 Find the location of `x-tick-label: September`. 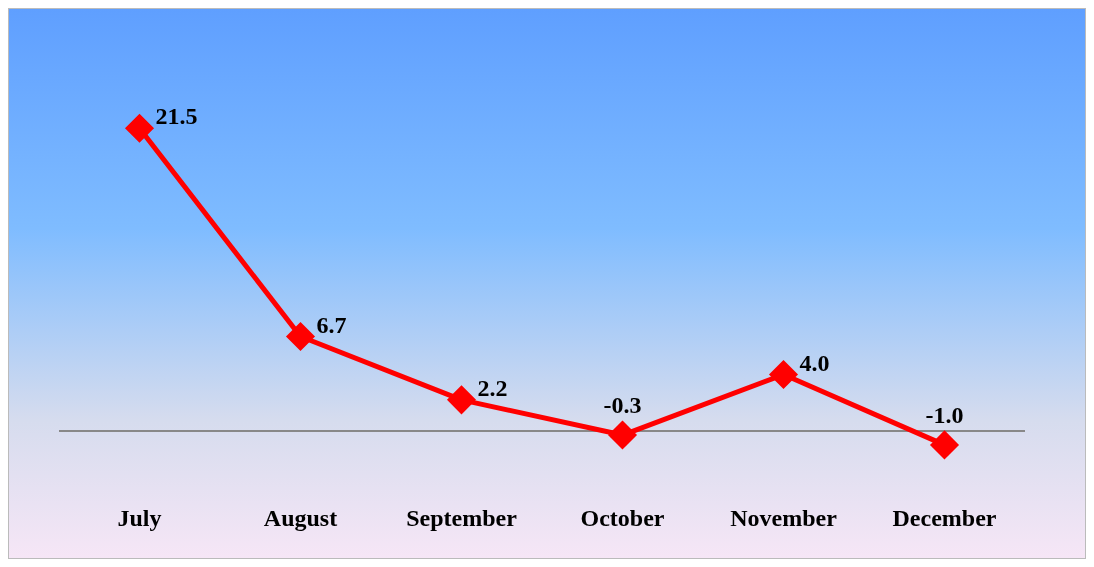

x-tick-label: September is located at coordinates (462, 517).